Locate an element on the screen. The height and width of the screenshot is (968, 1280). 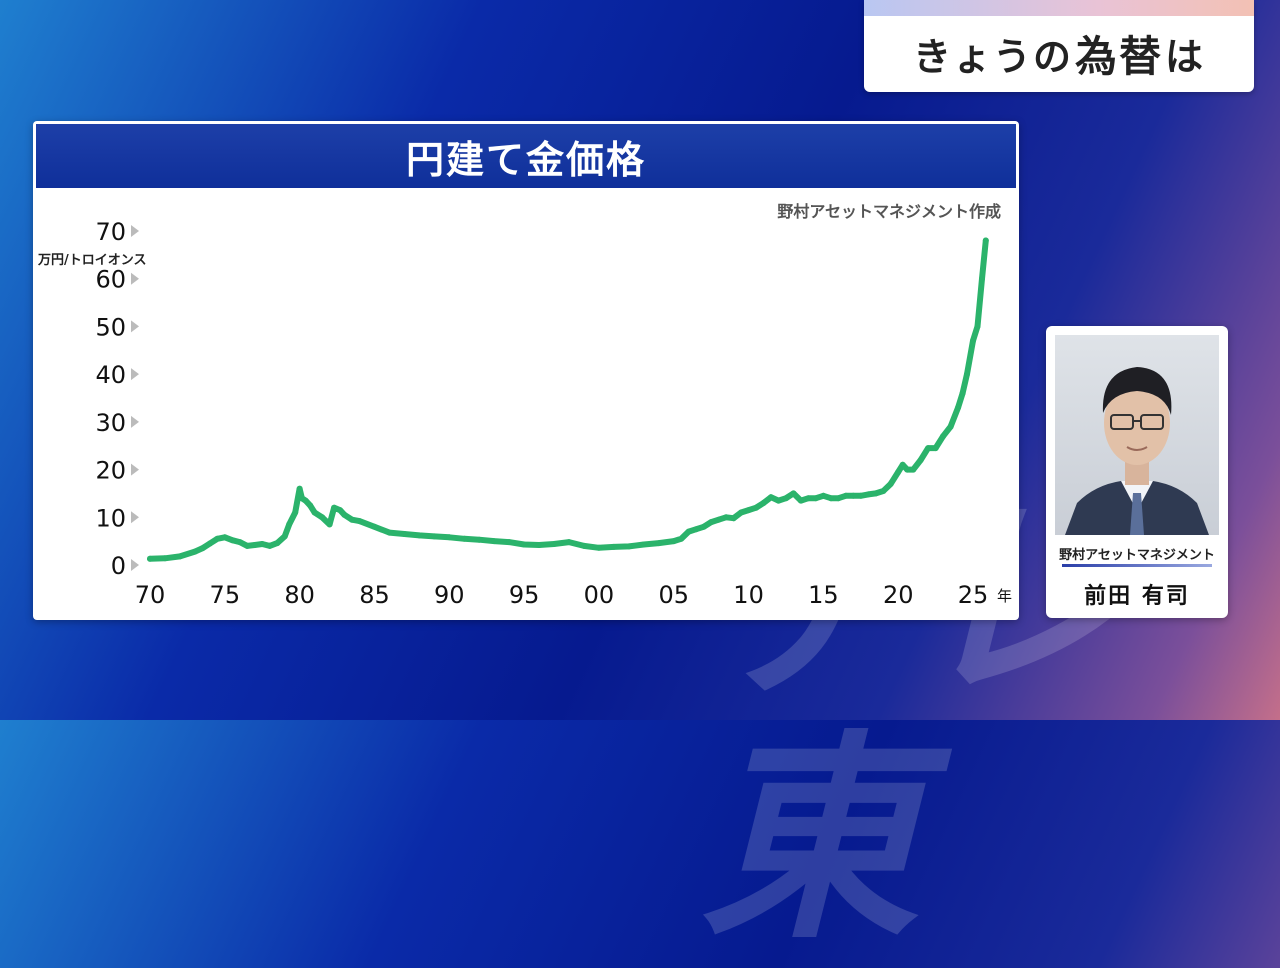
x-axis-year-suffix: 年 is located at coordinates (1004, 596).